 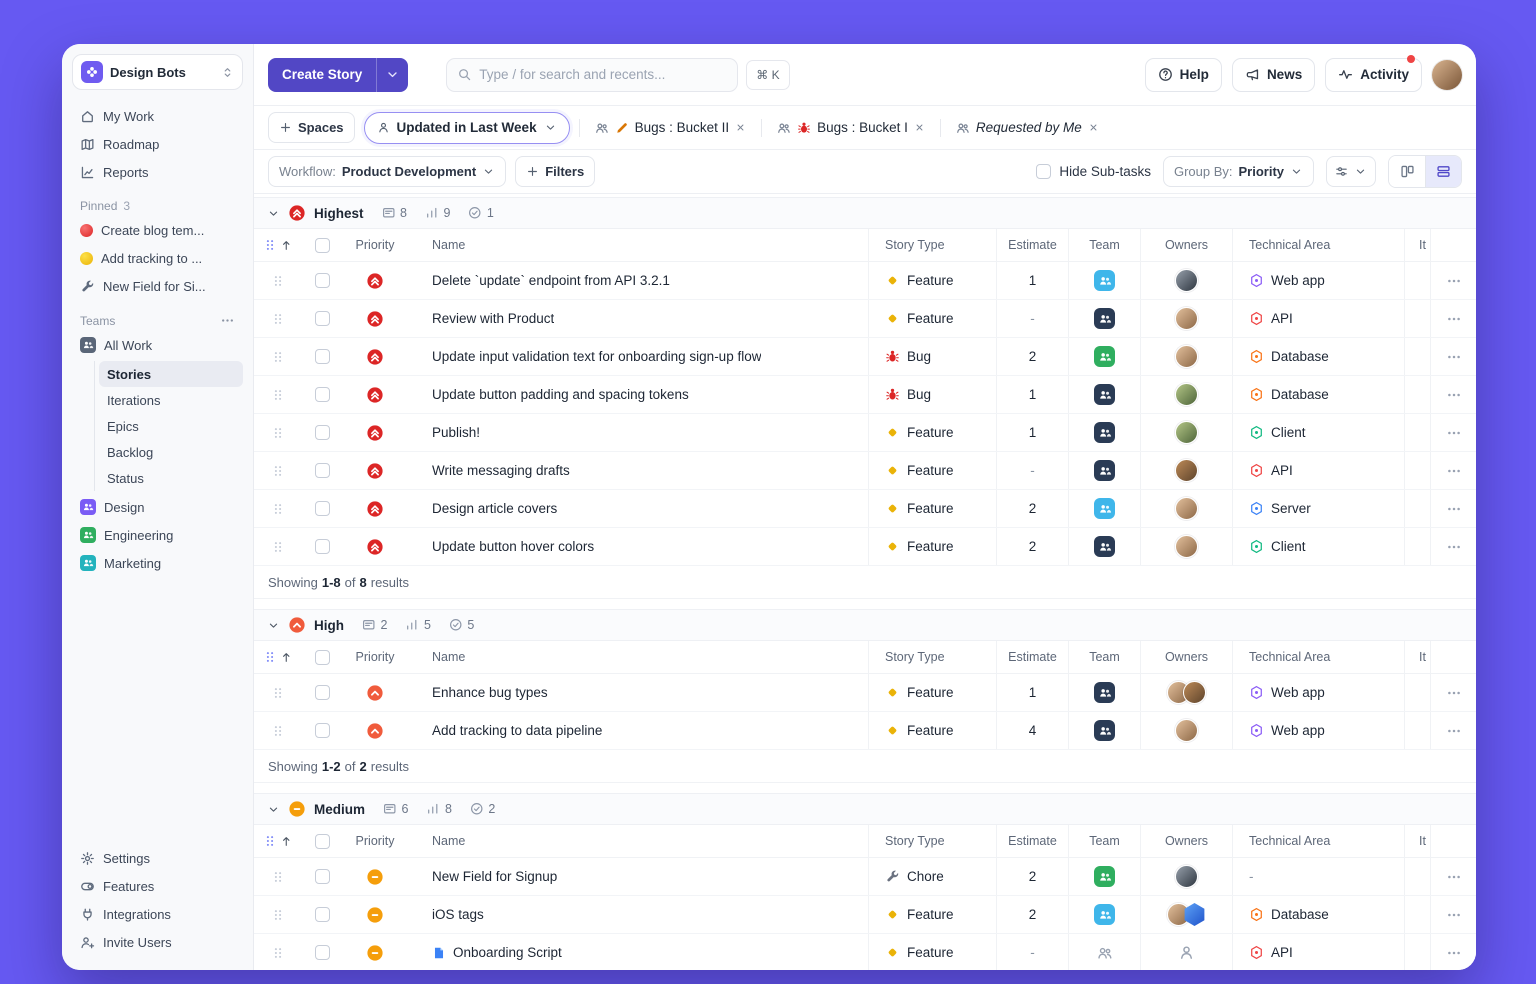 What do you see at coordinates (1447, 74) in the screenshot?
I see `user-avatar` at bounding box center [1447, 74].